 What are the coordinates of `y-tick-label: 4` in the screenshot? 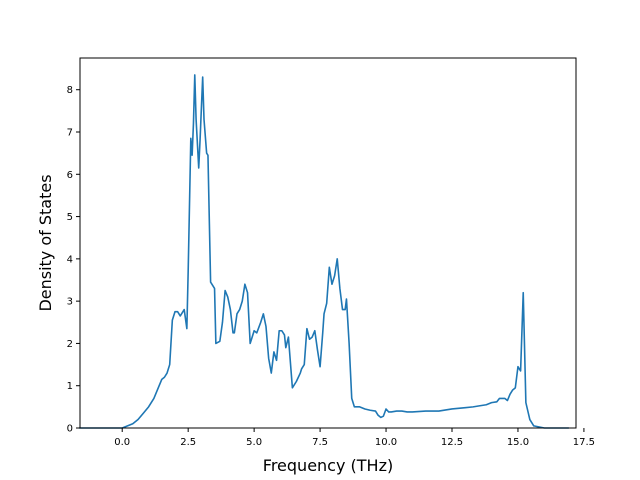 It's located at (70, 259).